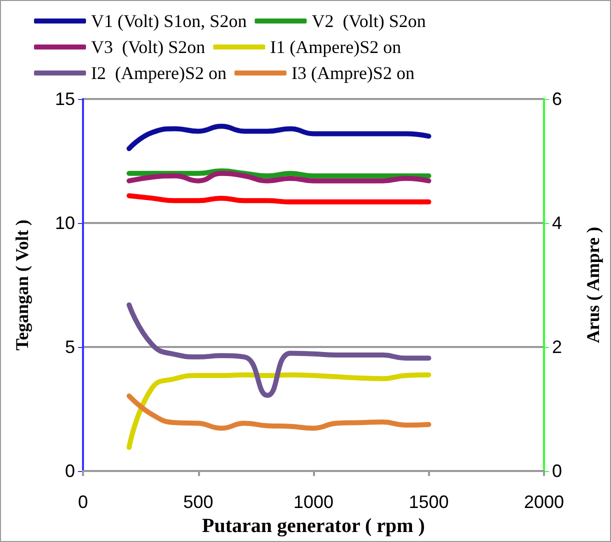 This screenshot has width=611, height=542. What do you see at coordinates (148, 47) in the screenshot?
I see `legend-label: V3 (Volt) S2on` at bounding box center [148, 47].